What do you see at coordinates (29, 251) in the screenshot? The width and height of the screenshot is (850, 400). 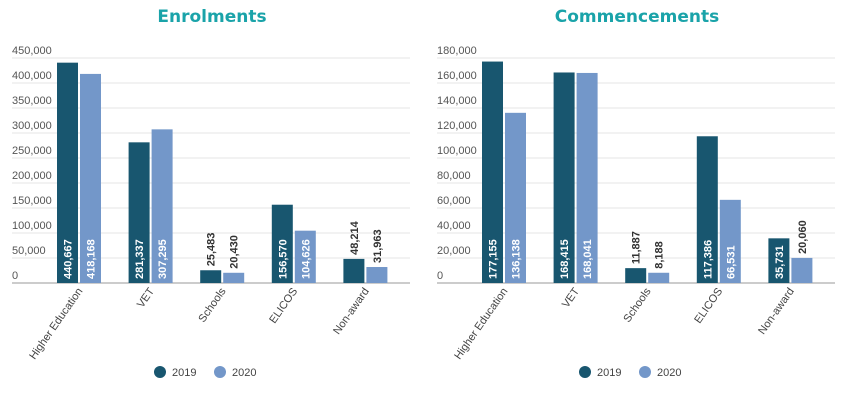 I see `y-tick-label: 50,000` at bounding box center [29, 251].